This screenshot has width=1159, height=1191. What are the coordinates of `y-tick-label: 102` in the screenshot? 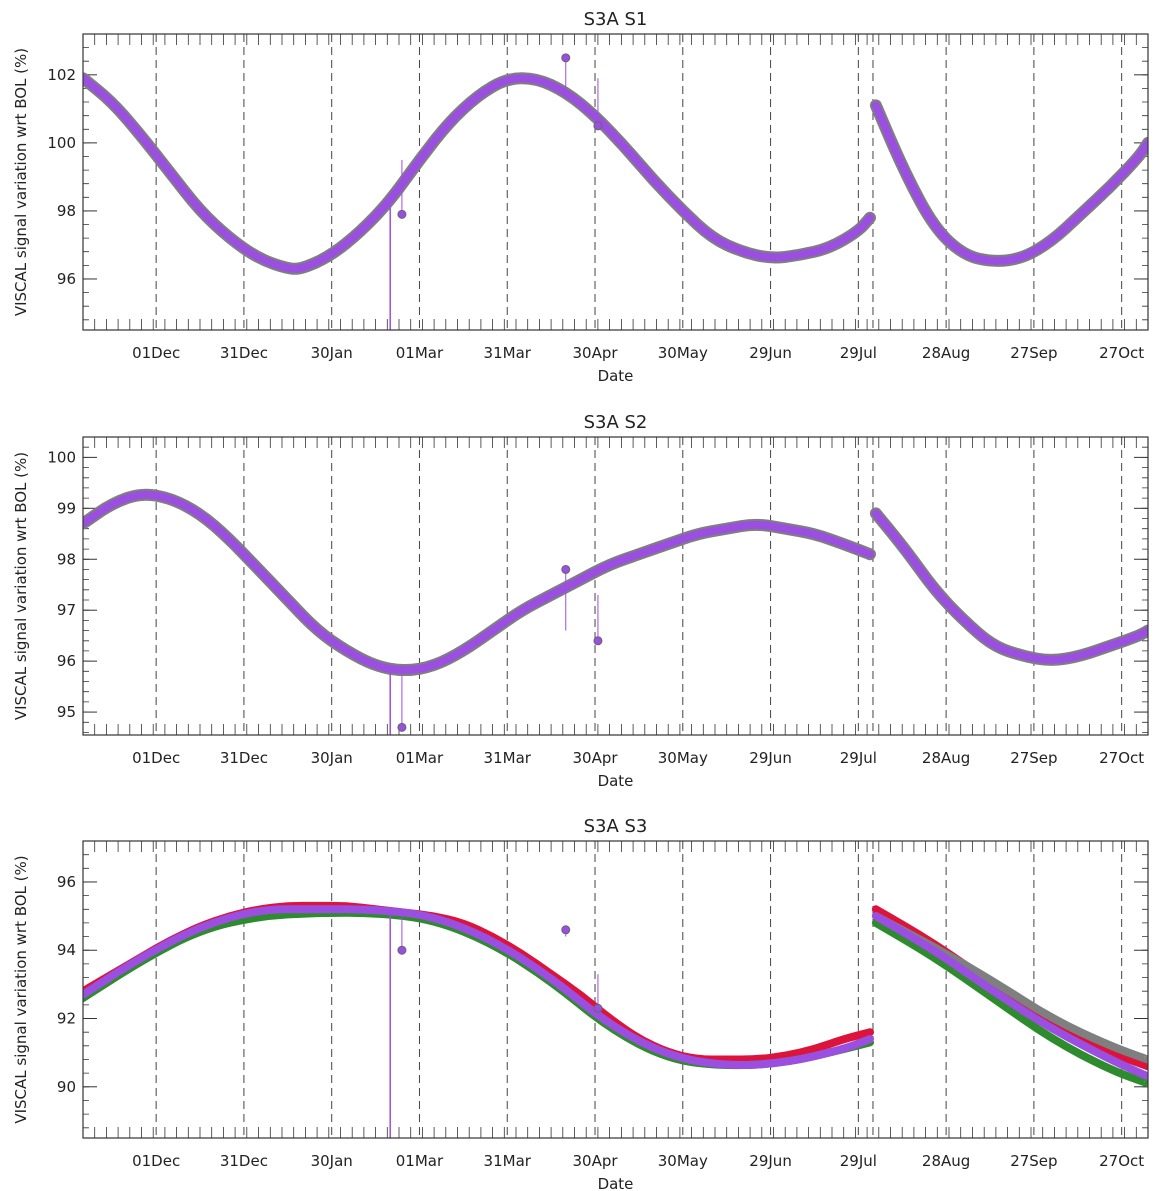 It's located at (61, 75).